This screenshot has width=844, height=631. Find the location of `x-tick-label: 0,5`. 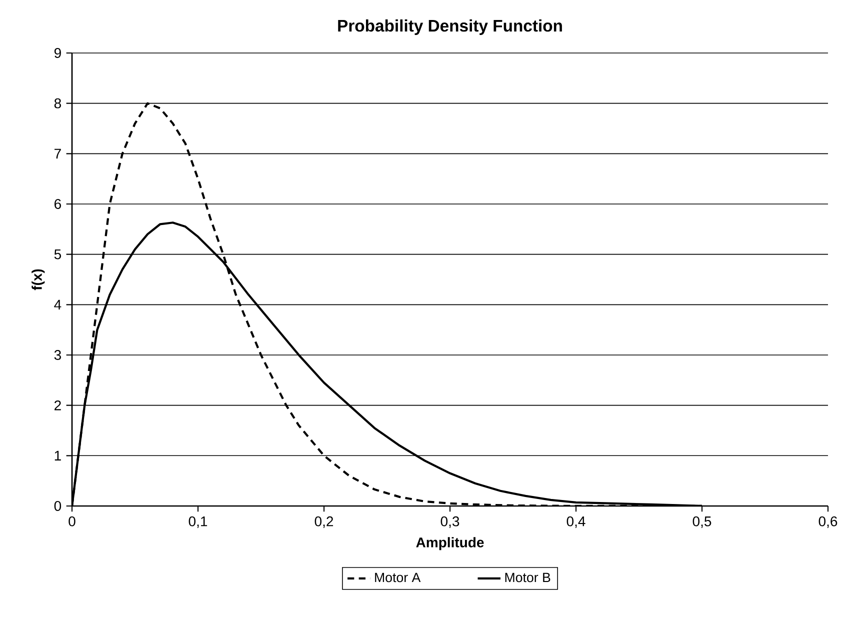

x-tick-label: 0,5 is located at coordinates (702, 522).